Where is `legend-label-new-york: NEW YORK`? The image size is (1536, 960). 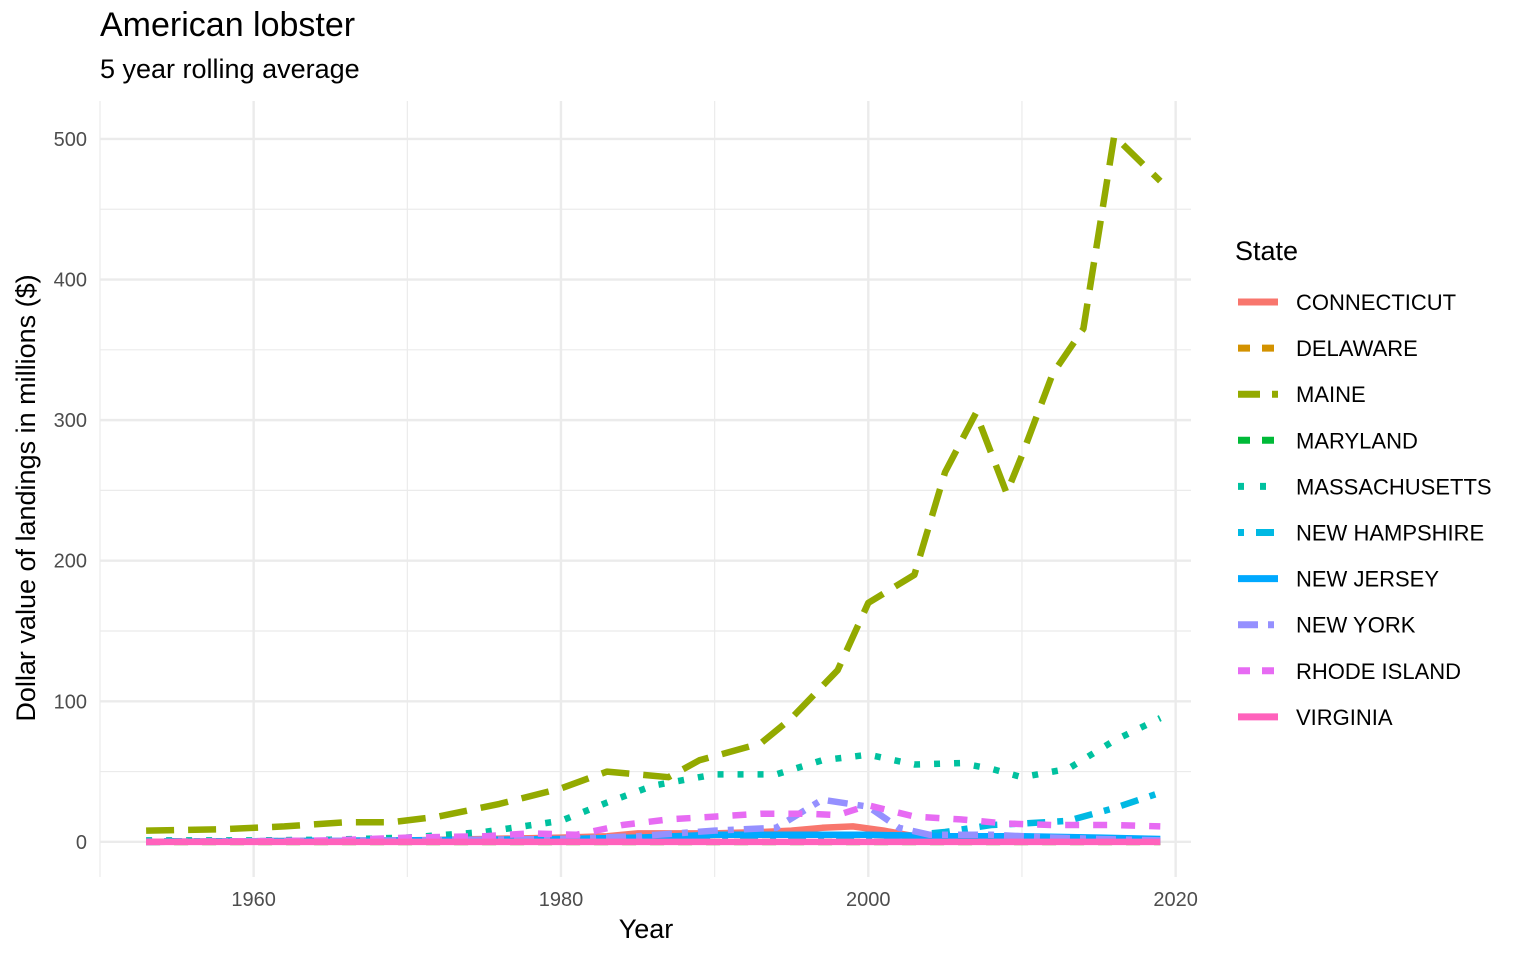 legend-label-new-york: NEW YORK is located at coordinates (1356, 625).